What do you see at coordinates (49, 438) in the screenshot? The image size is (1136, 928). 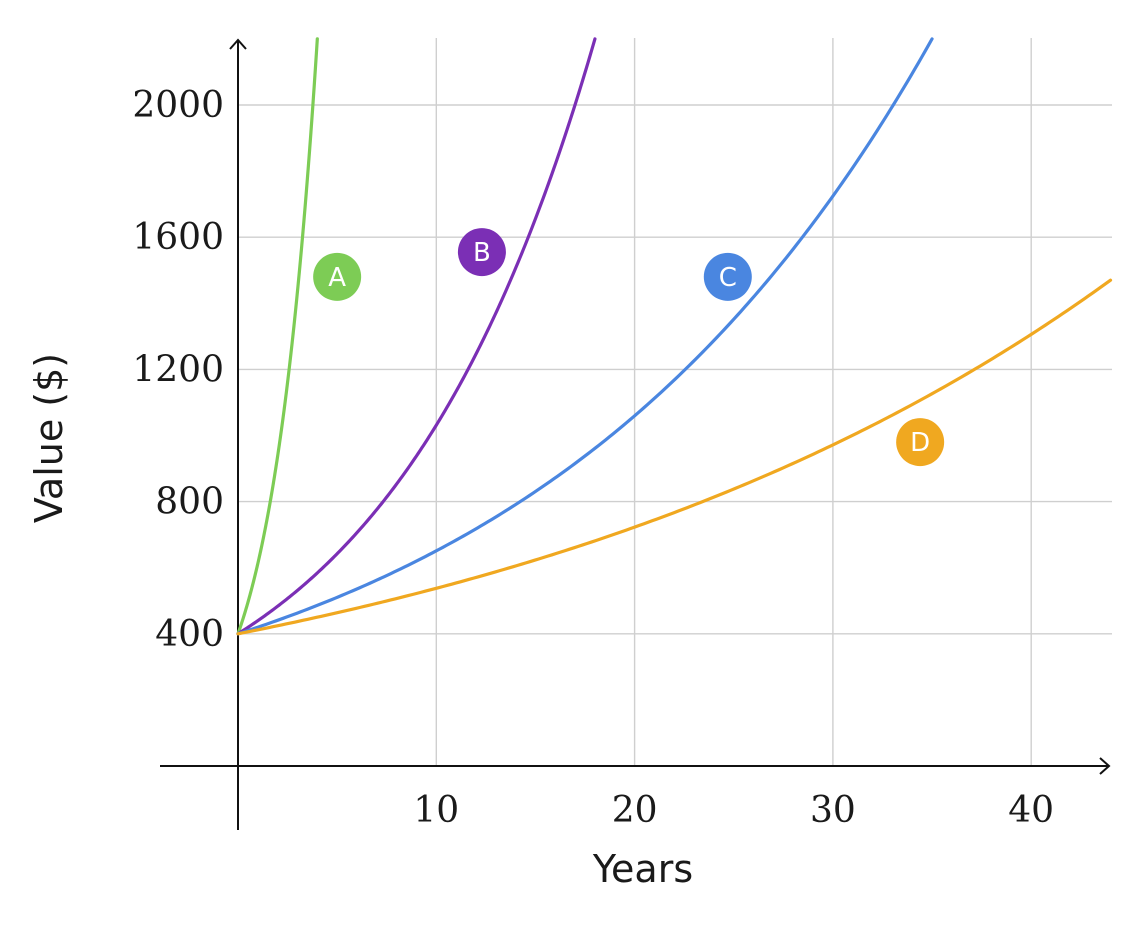 I see `y-axis-title: Value ($)` at bounding box center [49, 438].